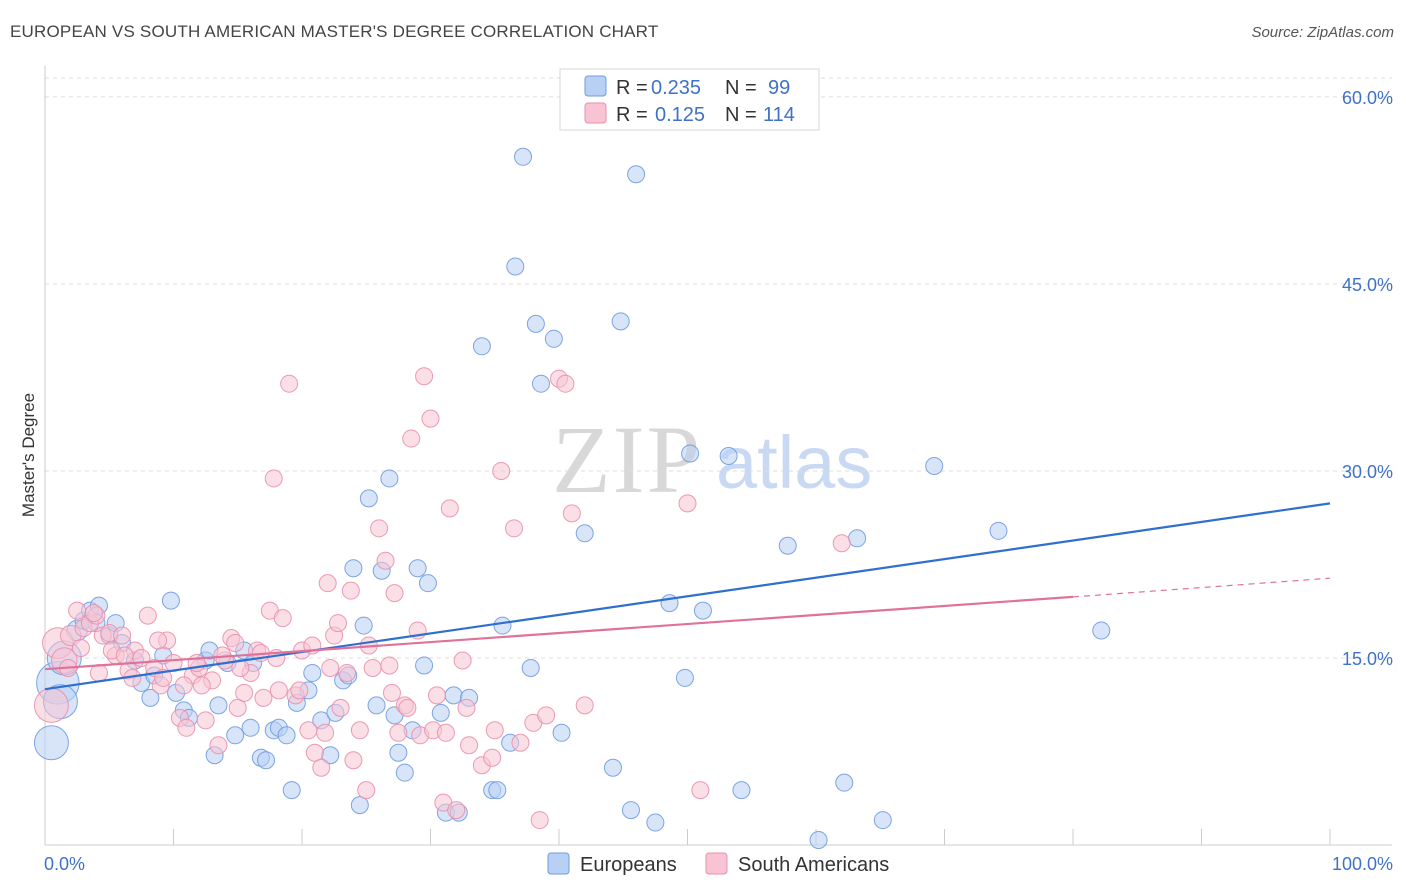  I want to click on y-tick-label-1: 30.0%, so click(1367, 472).